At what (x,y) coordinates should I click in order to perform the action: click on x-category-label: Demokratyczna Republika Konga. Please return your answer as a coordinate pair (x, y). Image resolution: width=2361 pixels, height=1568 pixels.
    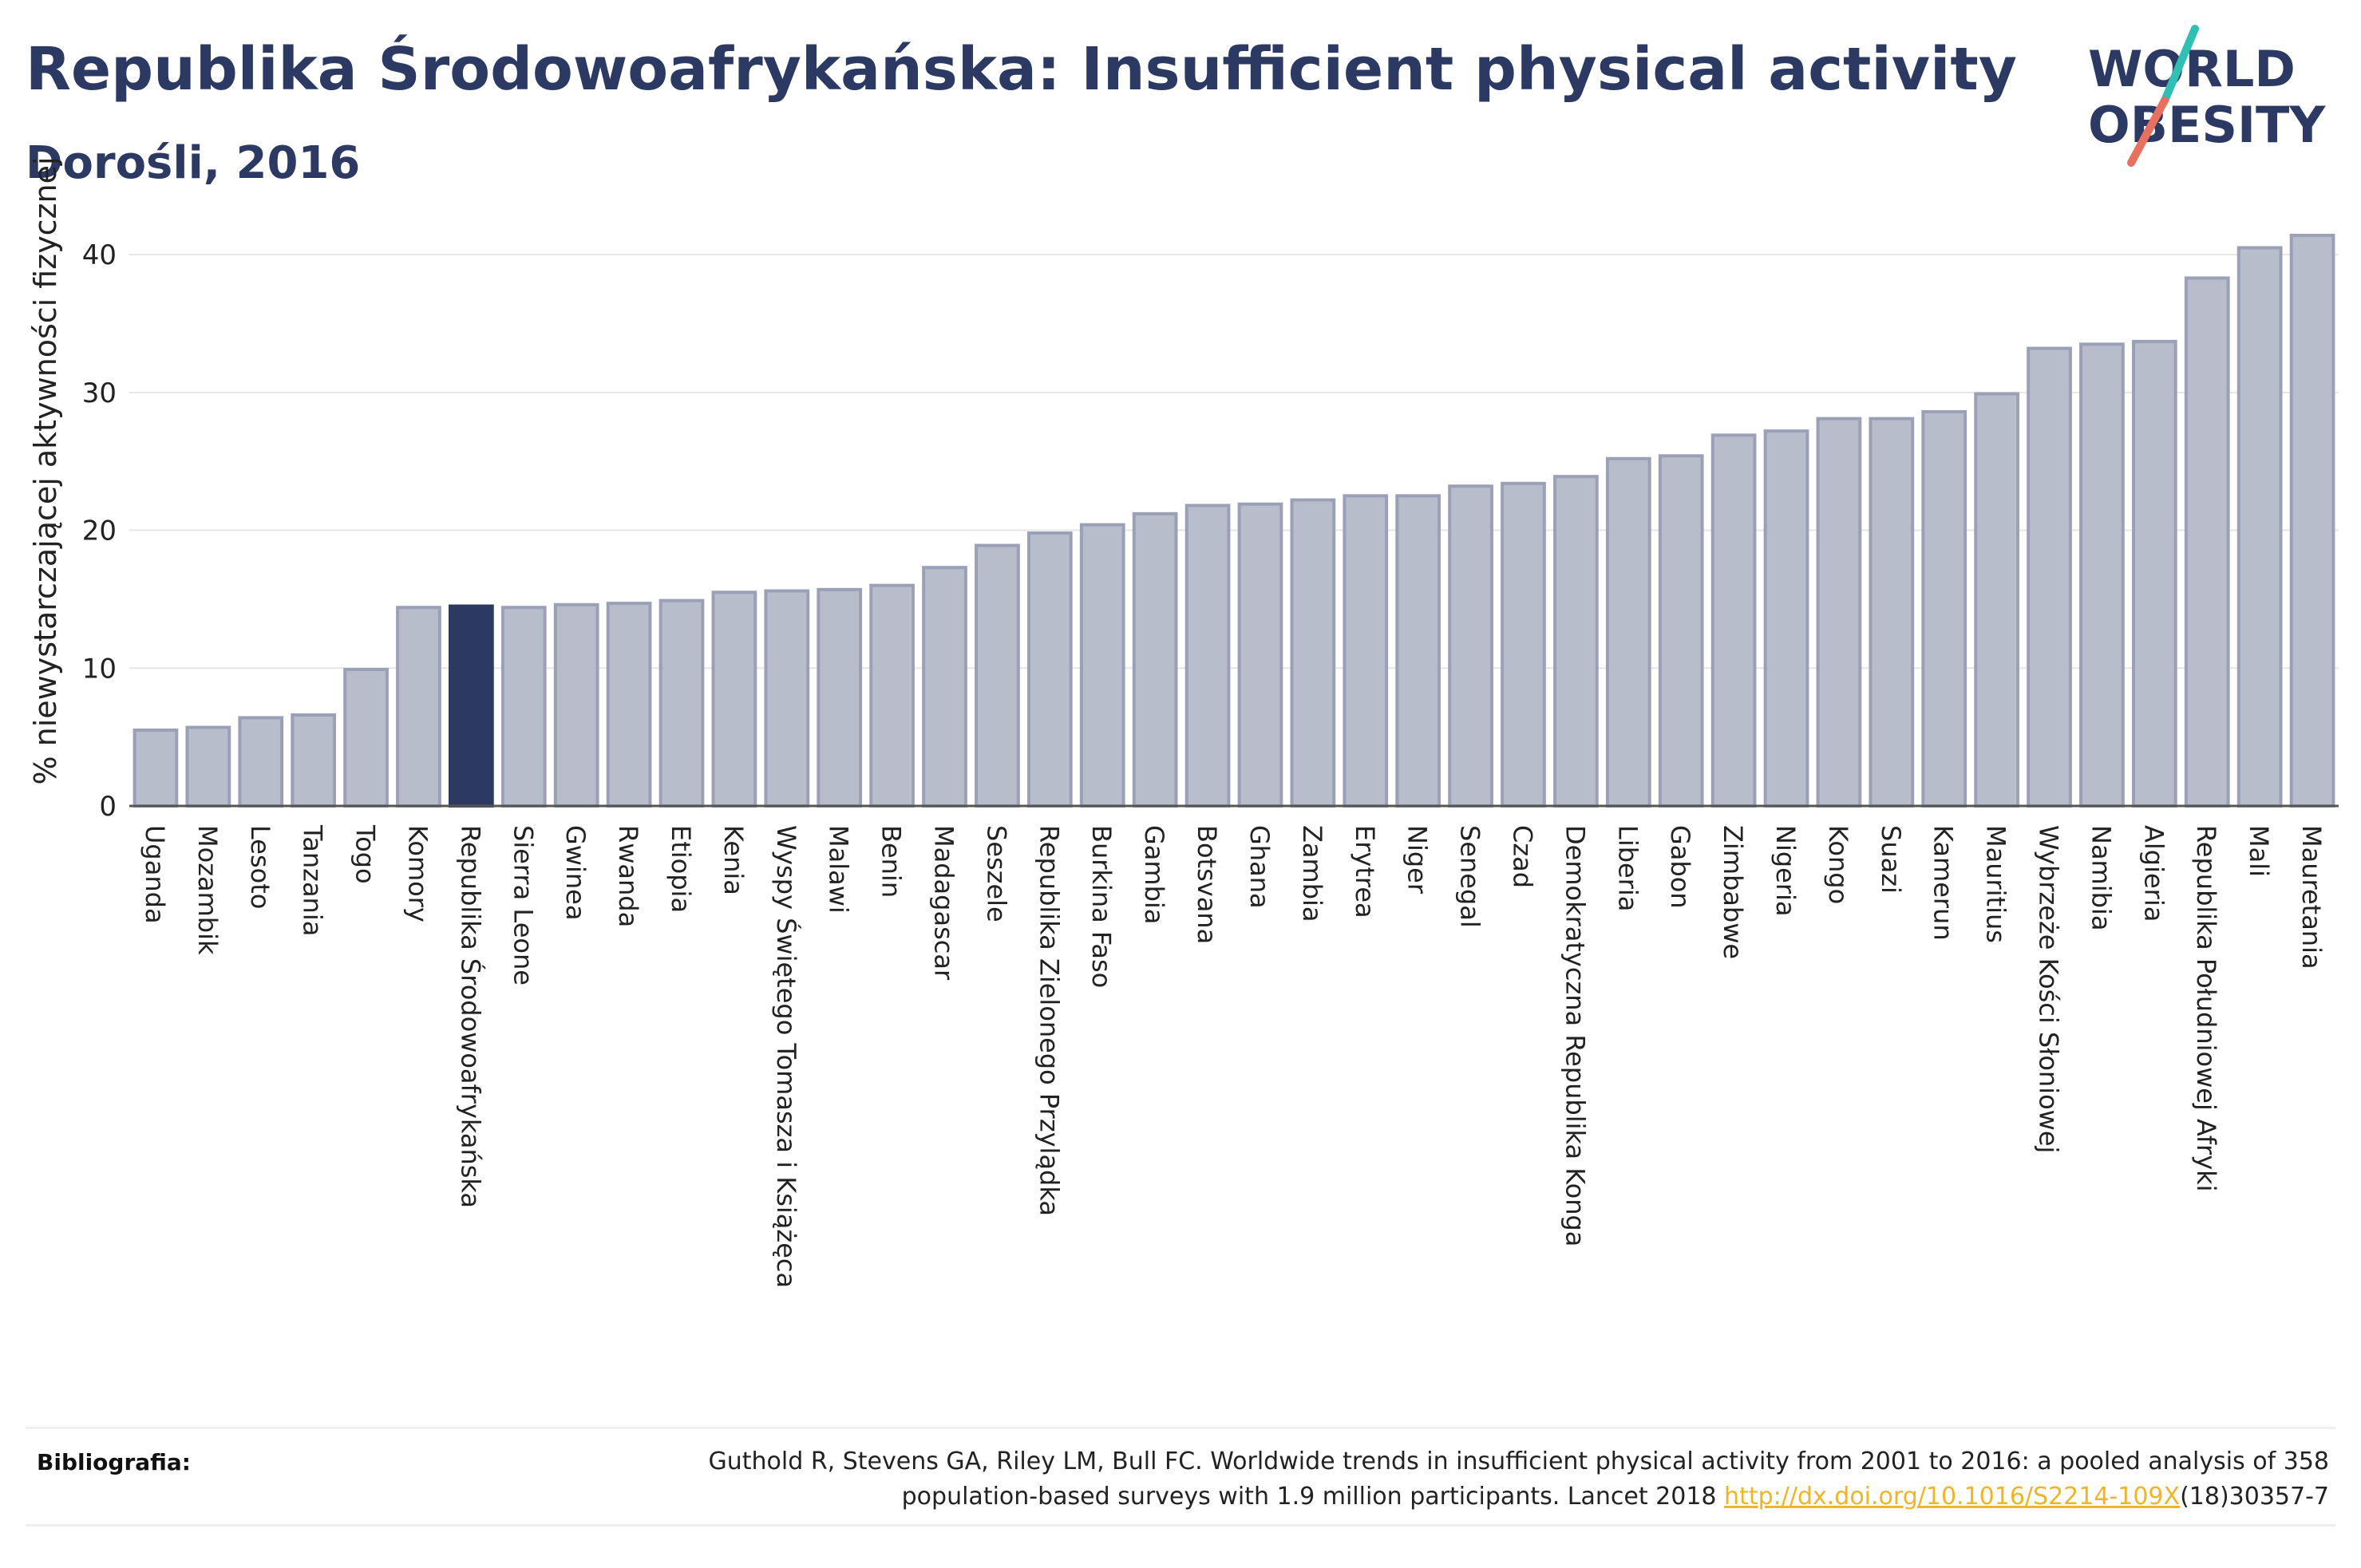
    Looking at the image, I should click on (1575, 1035).